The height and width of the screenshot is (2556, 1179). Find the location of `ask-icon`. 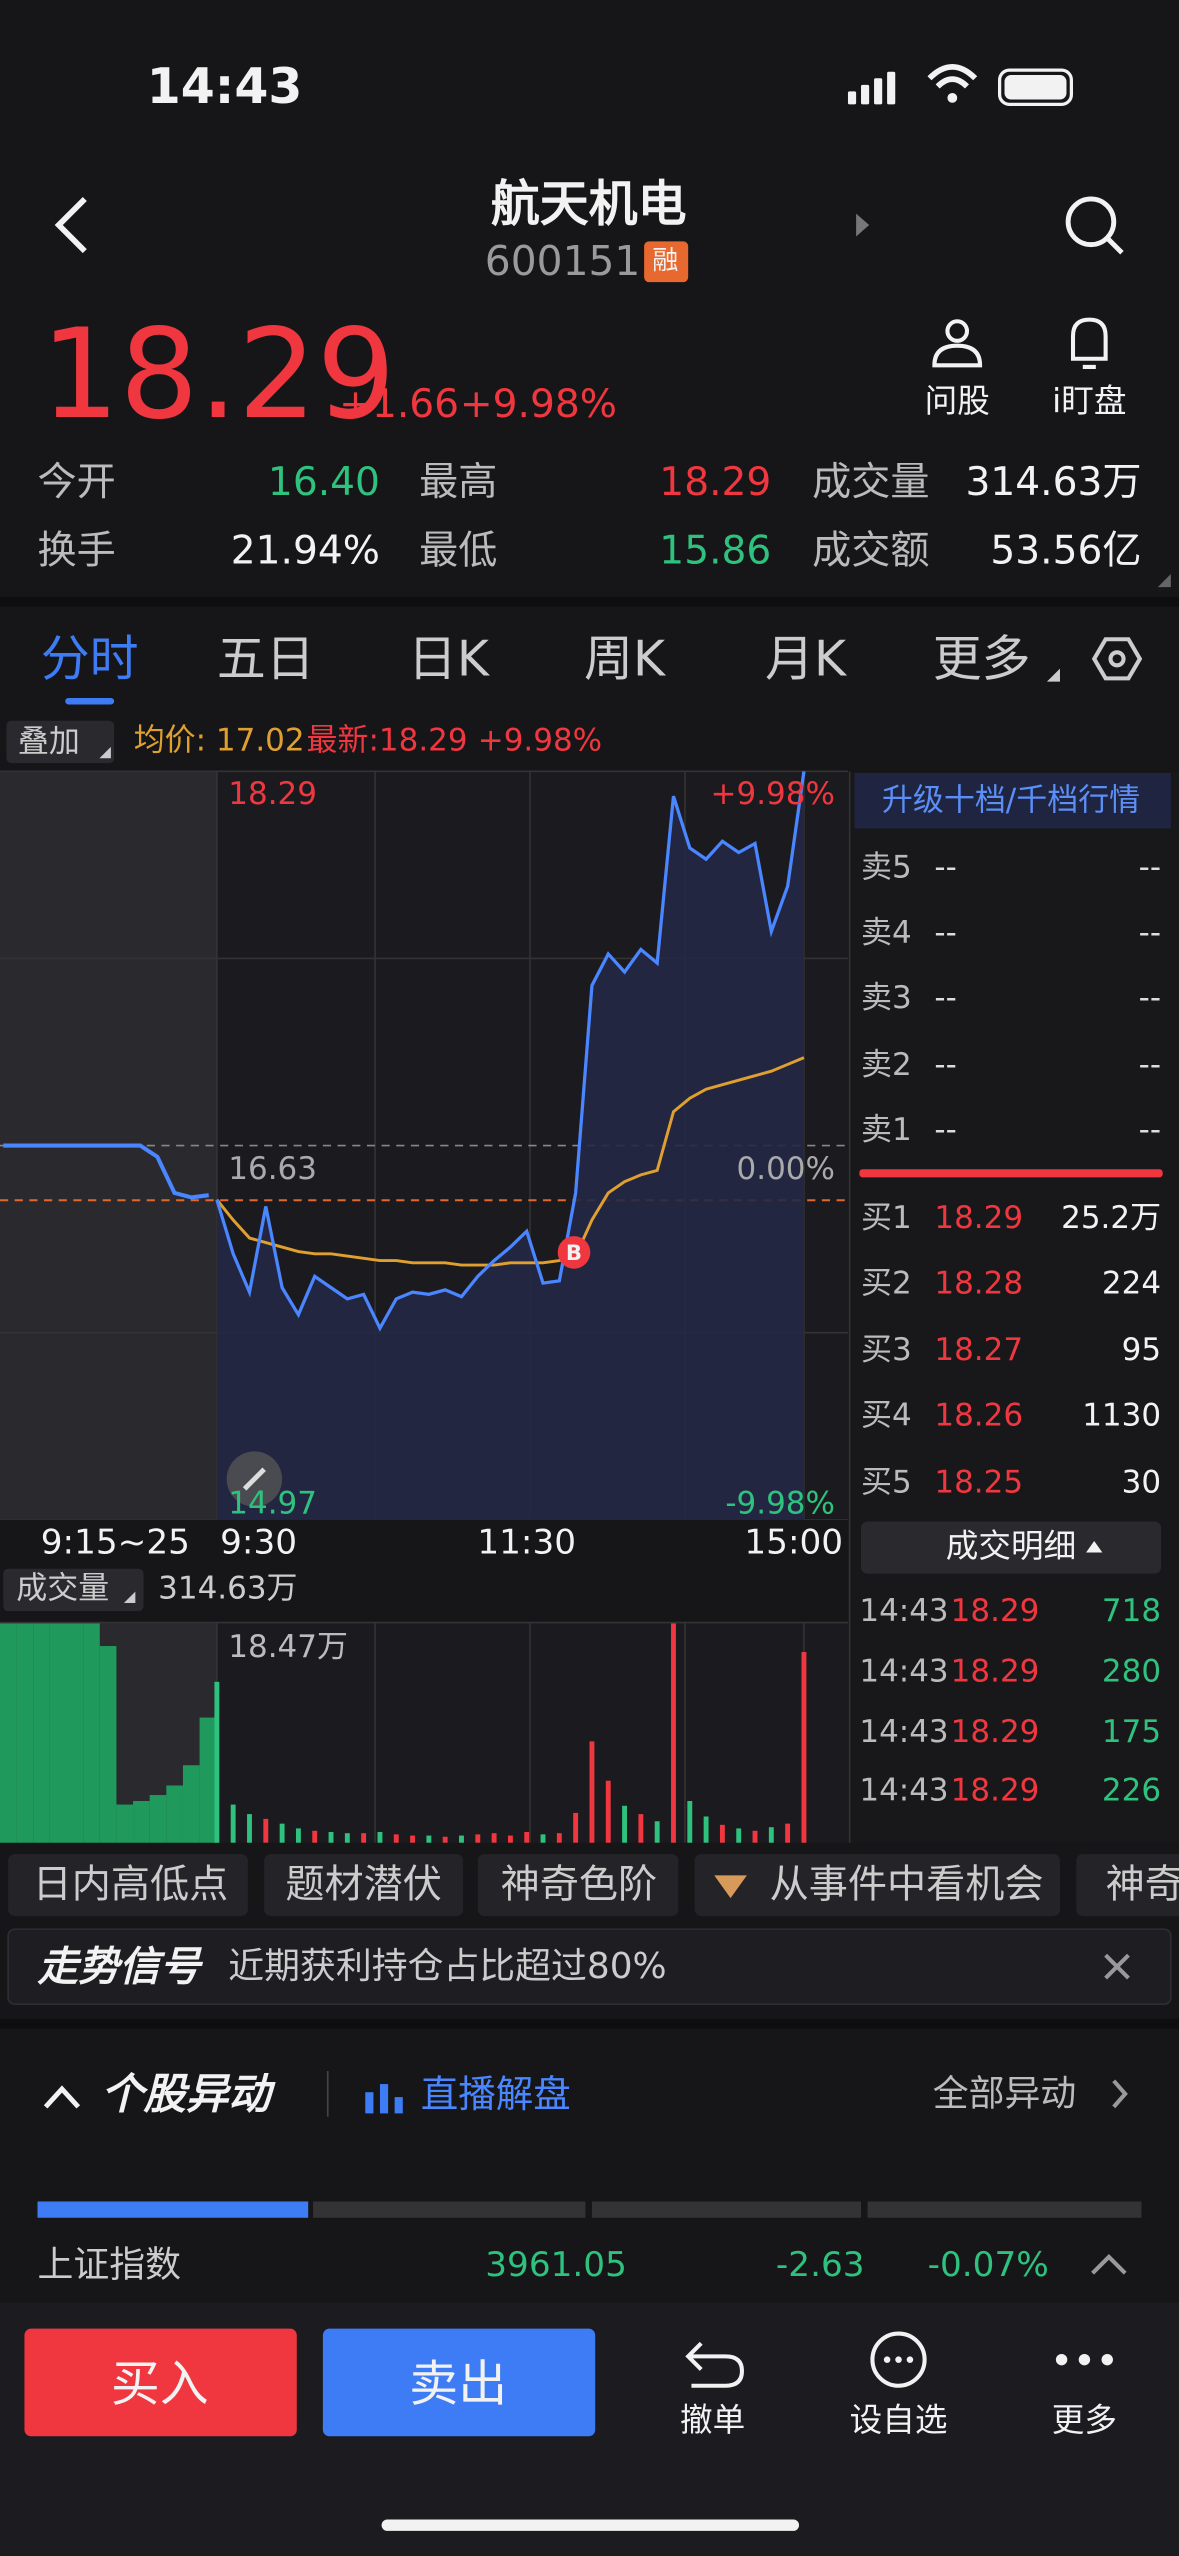

ask-icon is located at coordinates (957, 331).